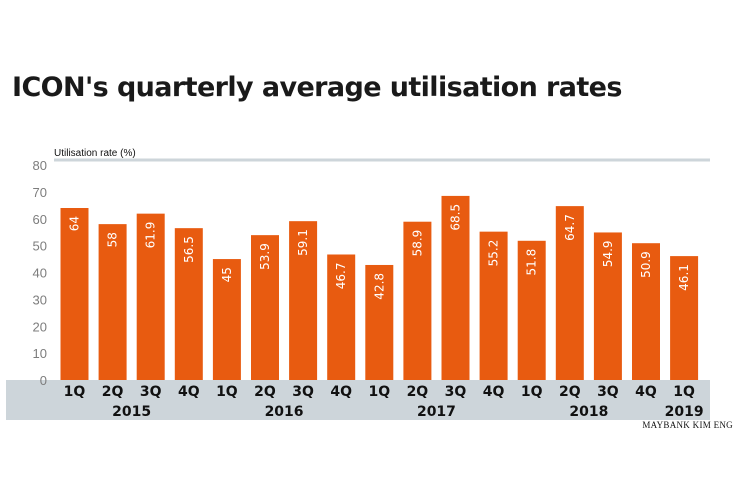 This screenshot has height=498, width=747. I want to click on y-tick-label: 70, so click(40, 192).